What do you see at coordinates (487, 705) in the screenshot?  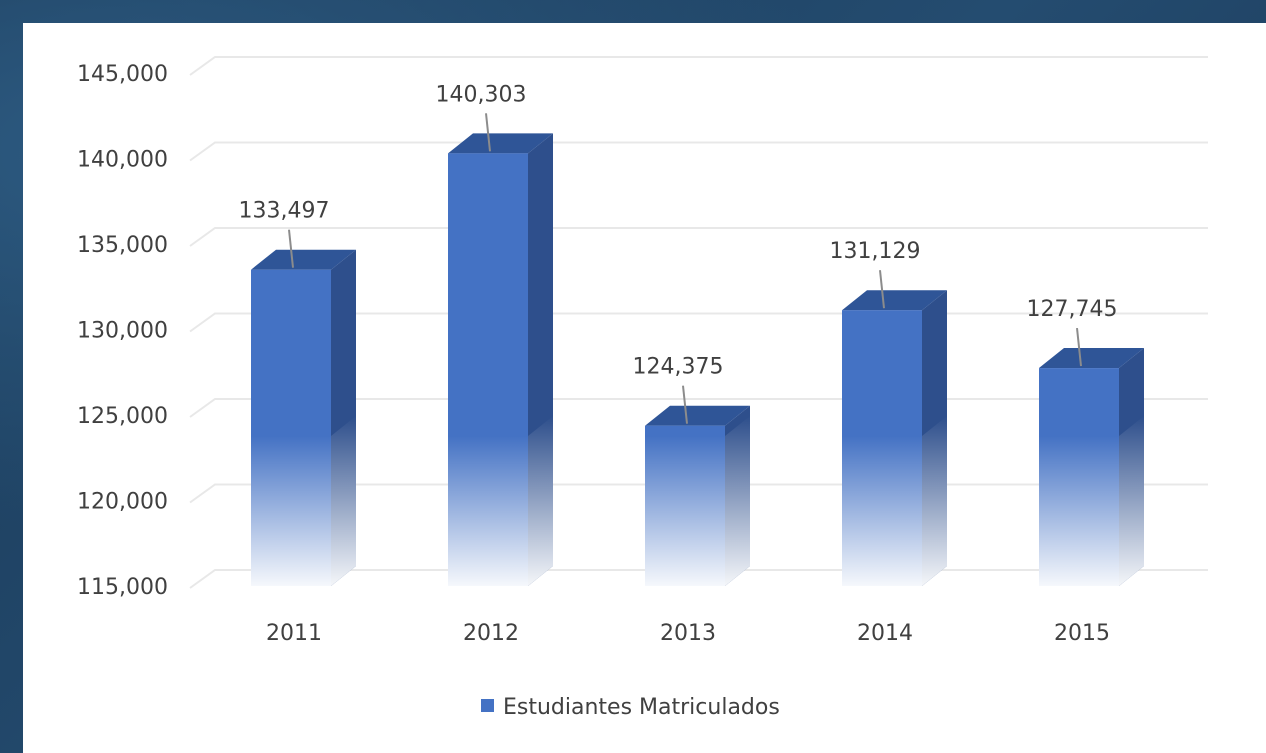 I see `legend-swatch` at bounding box center [487, 705].